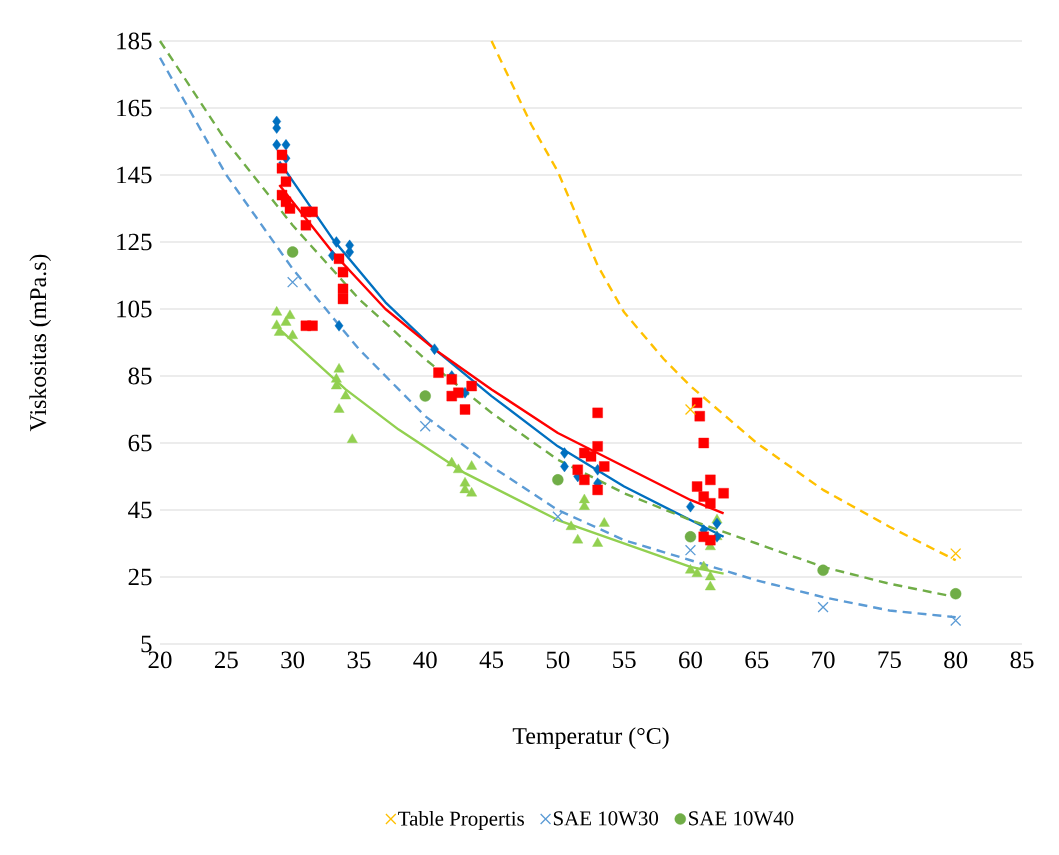 The image size is (1059, 855). I want to click on y-tick-label: 145, so click(134, 175).